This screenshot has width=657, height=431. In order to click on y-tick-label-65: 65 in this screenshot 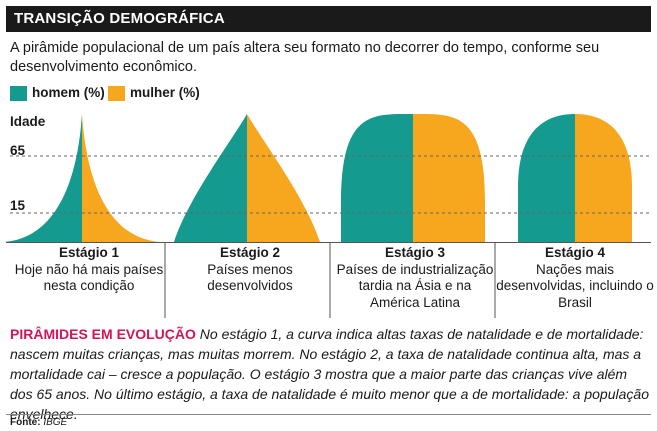, I will do `click(18, 150)`.